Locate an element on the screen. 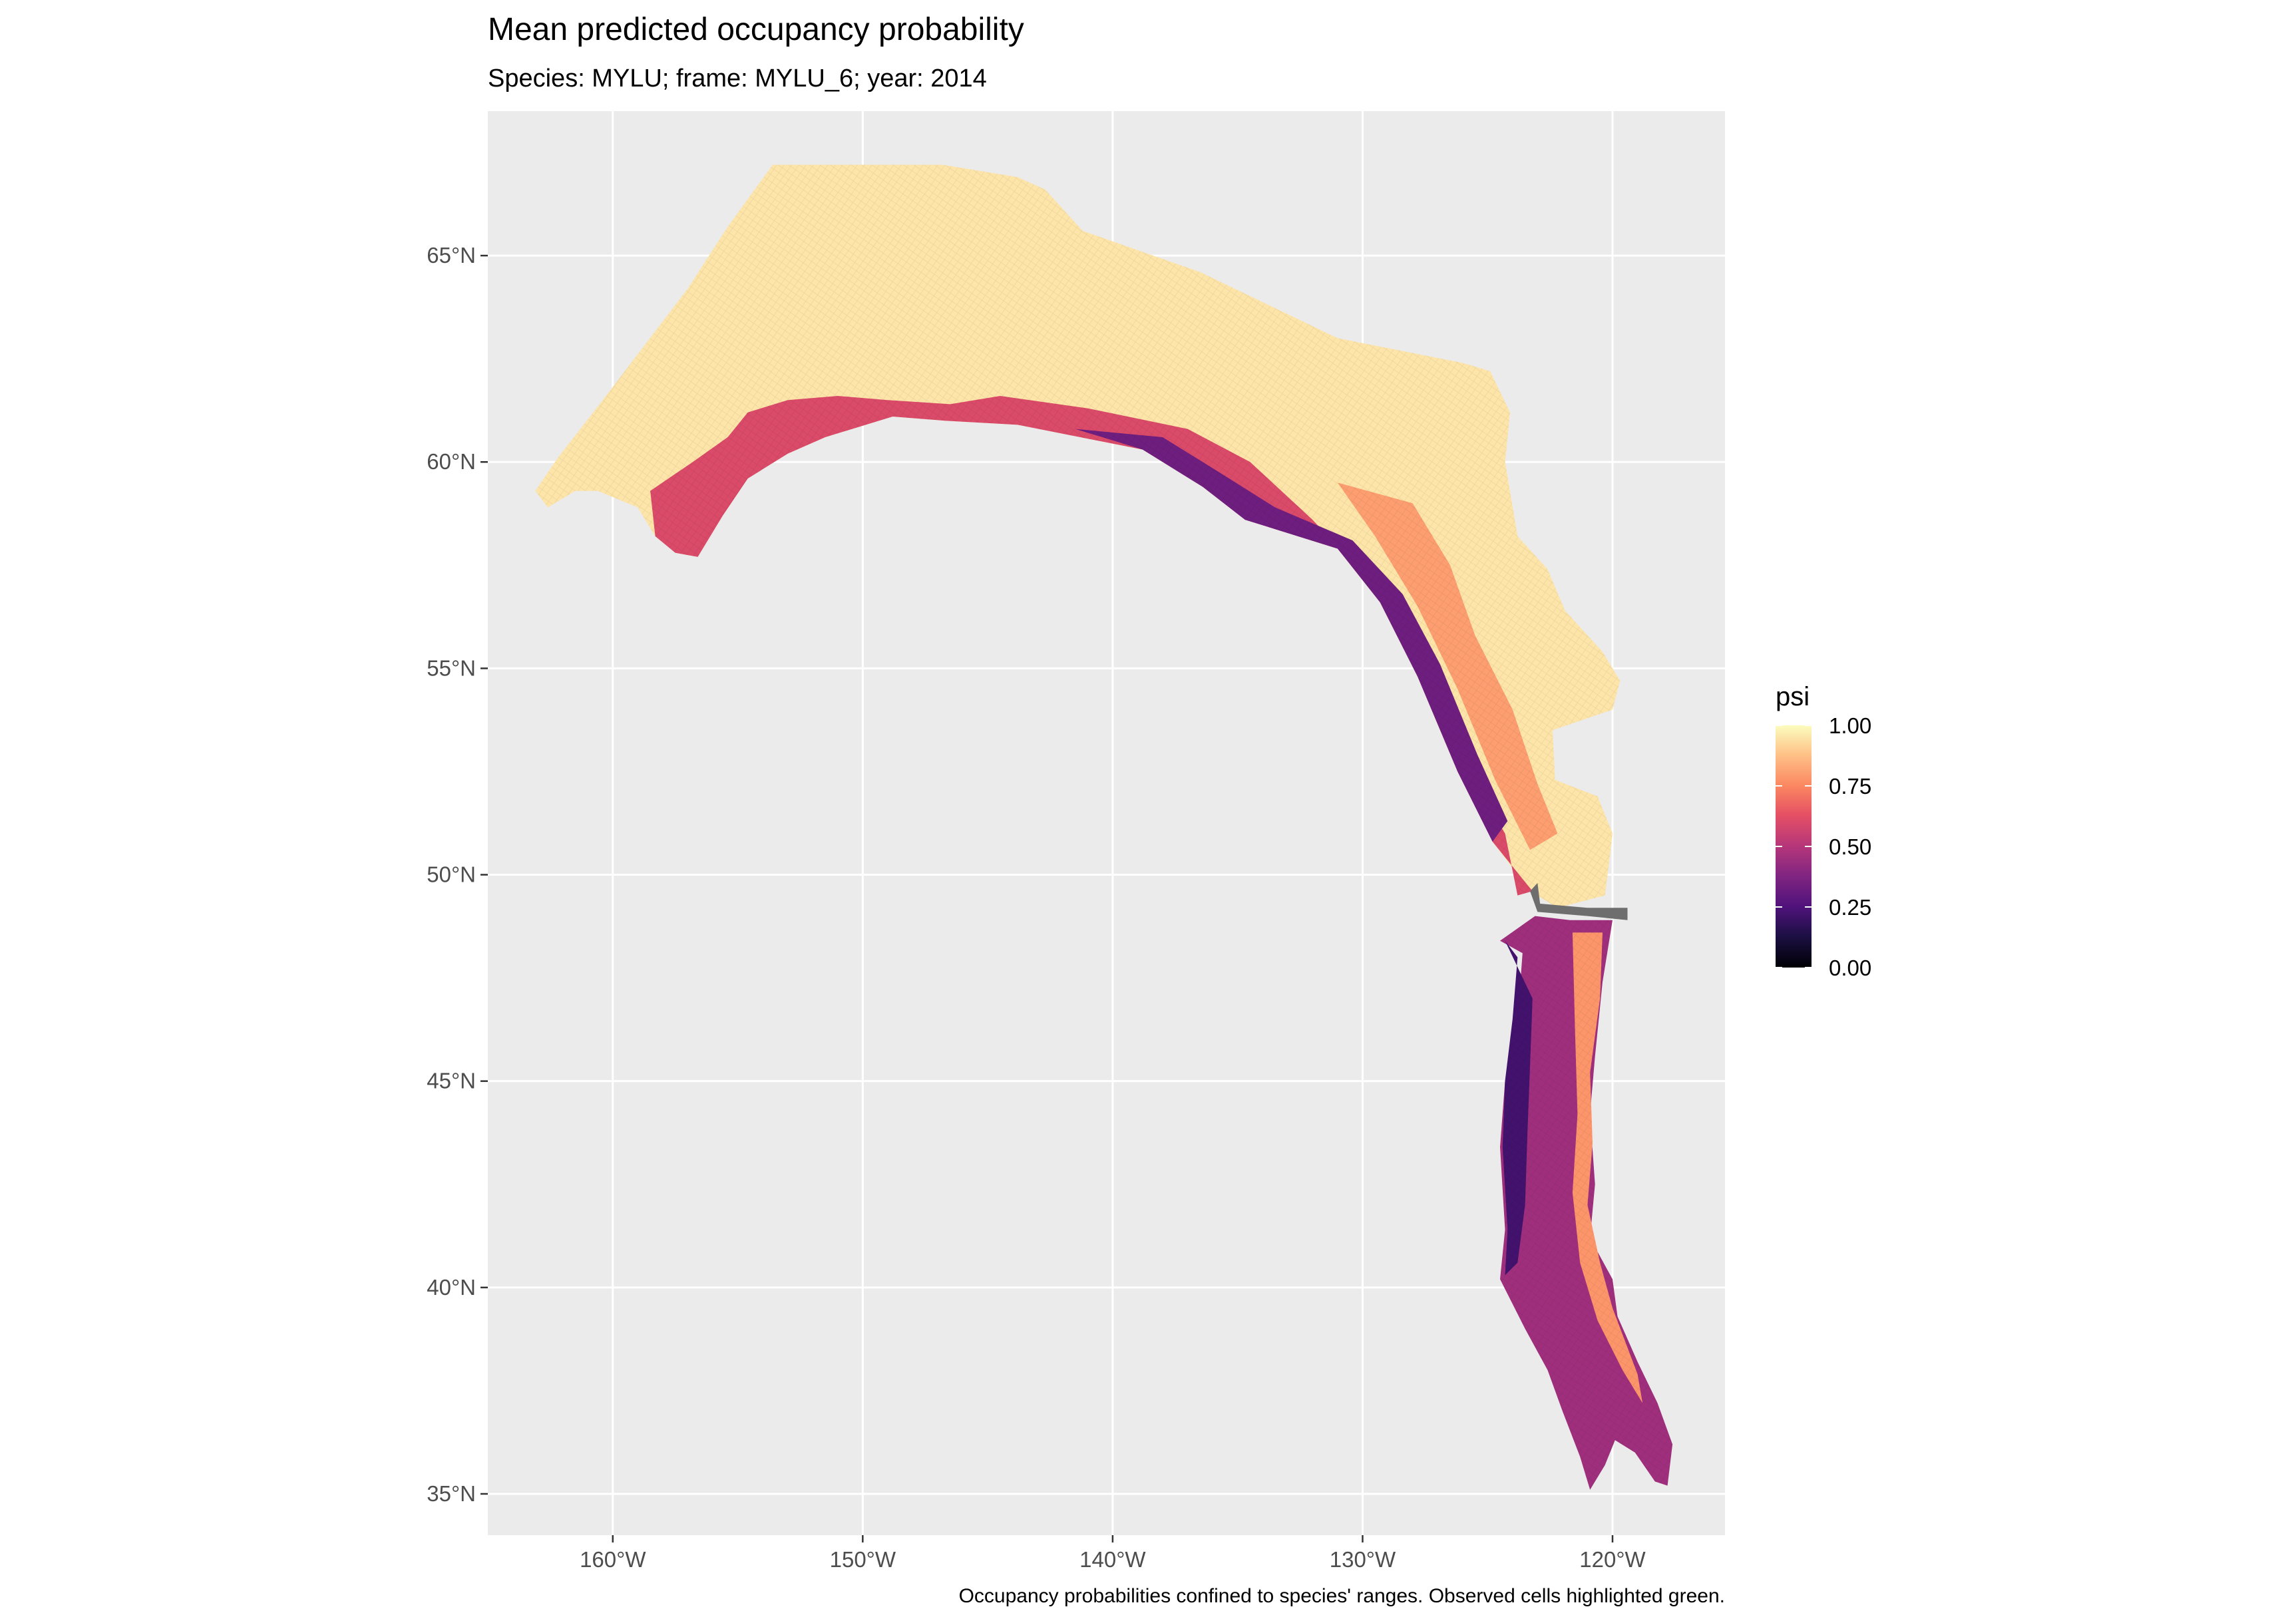 The height and width of the screenshot is (1615, 2296). y-tick-label-2: 45°N is located at coordinates (452, 1081).